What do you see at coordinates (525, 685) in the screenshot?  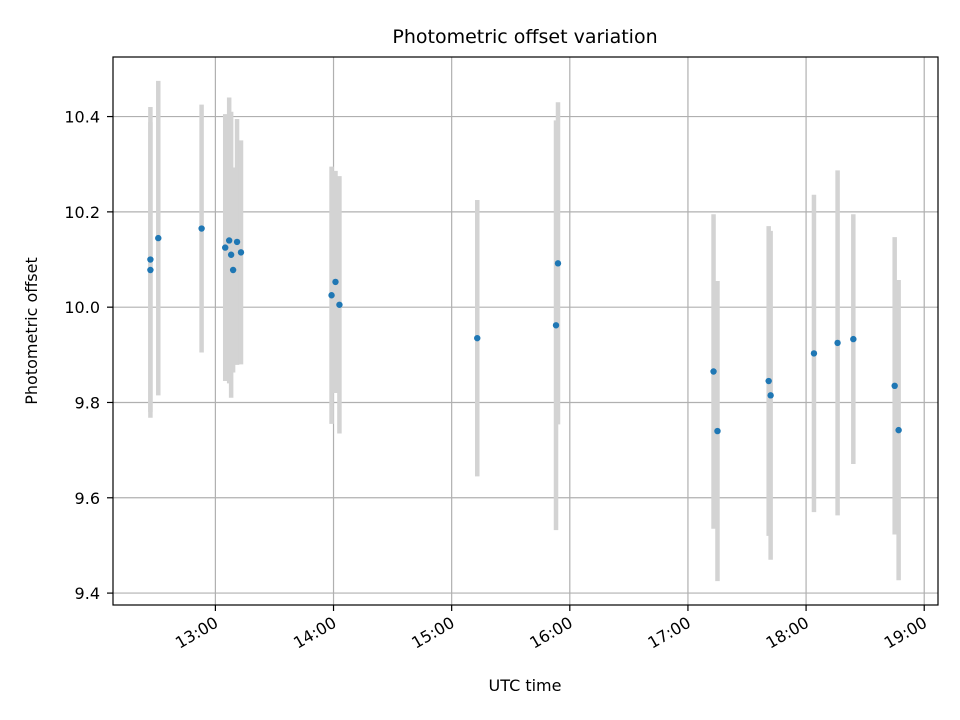 I see `x-axis-label: UTC time` at bounding box center [525, 685].